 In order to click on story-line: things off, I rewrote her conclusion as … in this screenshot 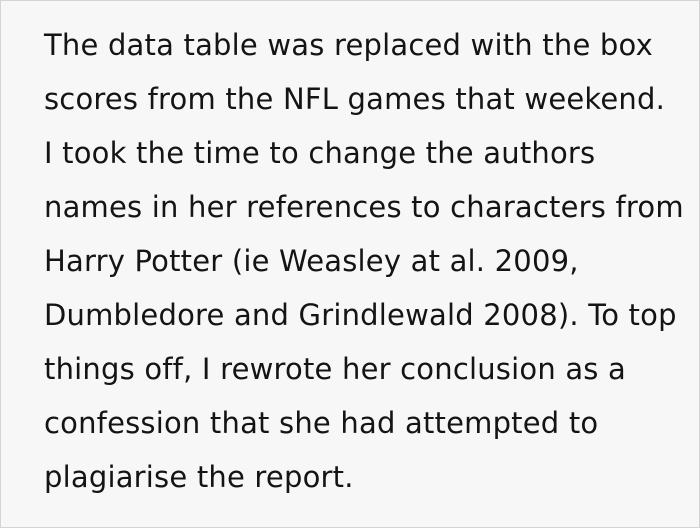, I will do `click(335, 369)`.